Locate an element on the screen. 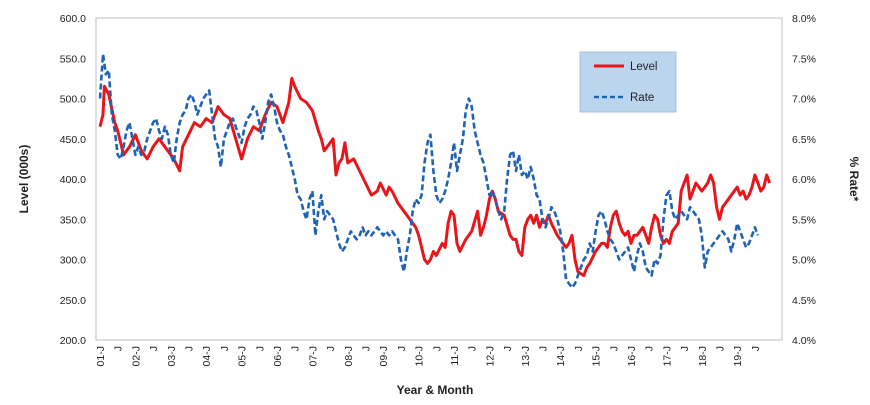  x-tick-label: 08-J is located at coordinates (349, 356).